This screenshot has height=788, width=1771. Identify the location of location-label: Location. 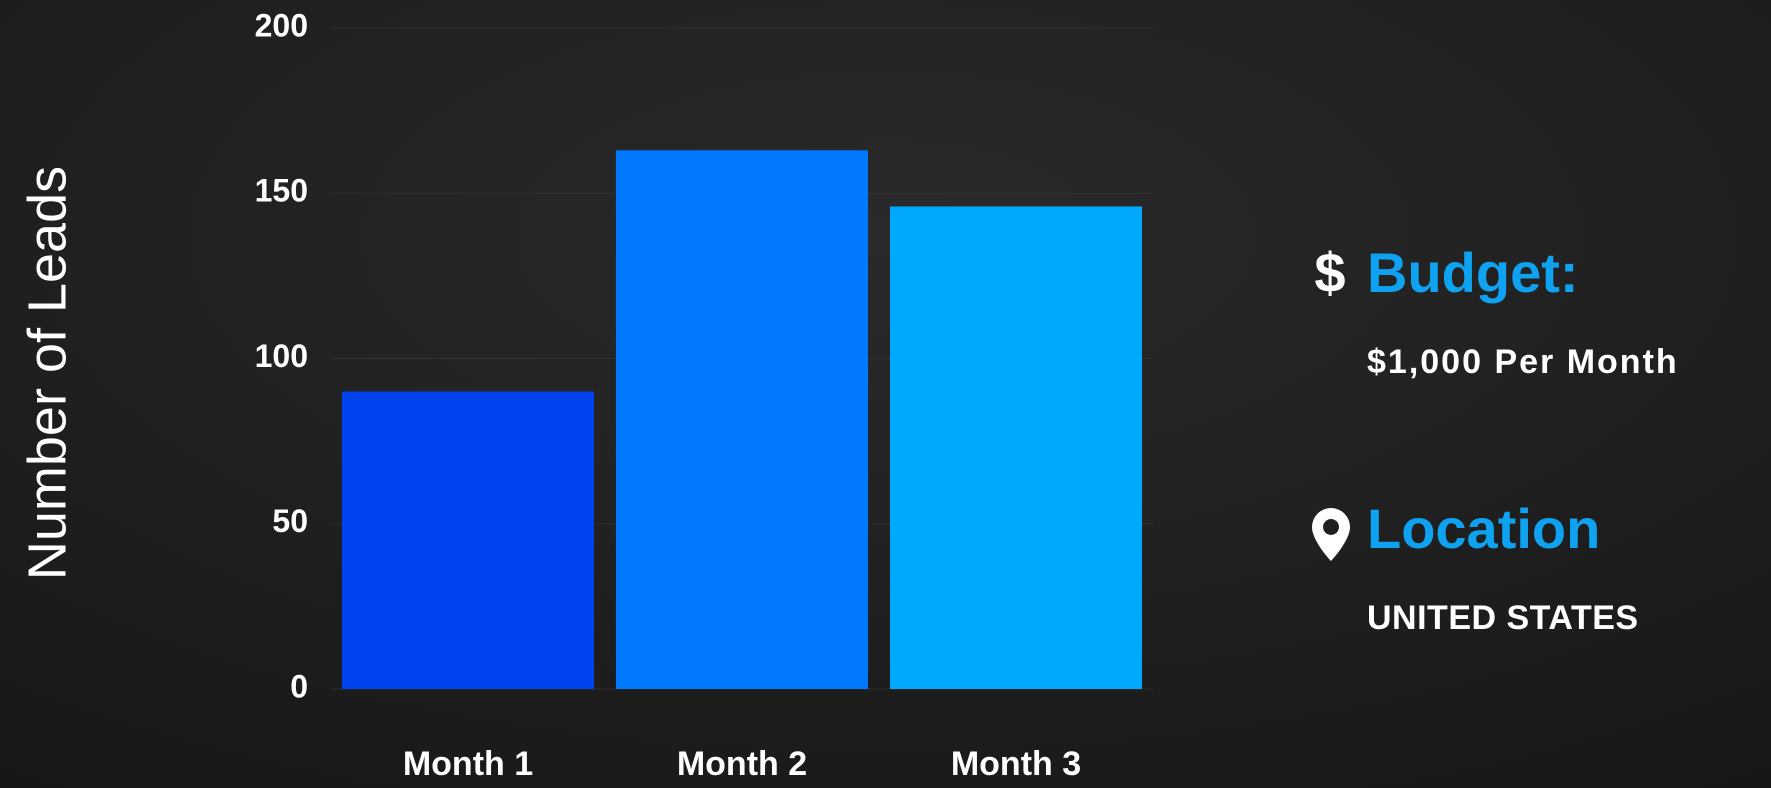
(1483, 528).